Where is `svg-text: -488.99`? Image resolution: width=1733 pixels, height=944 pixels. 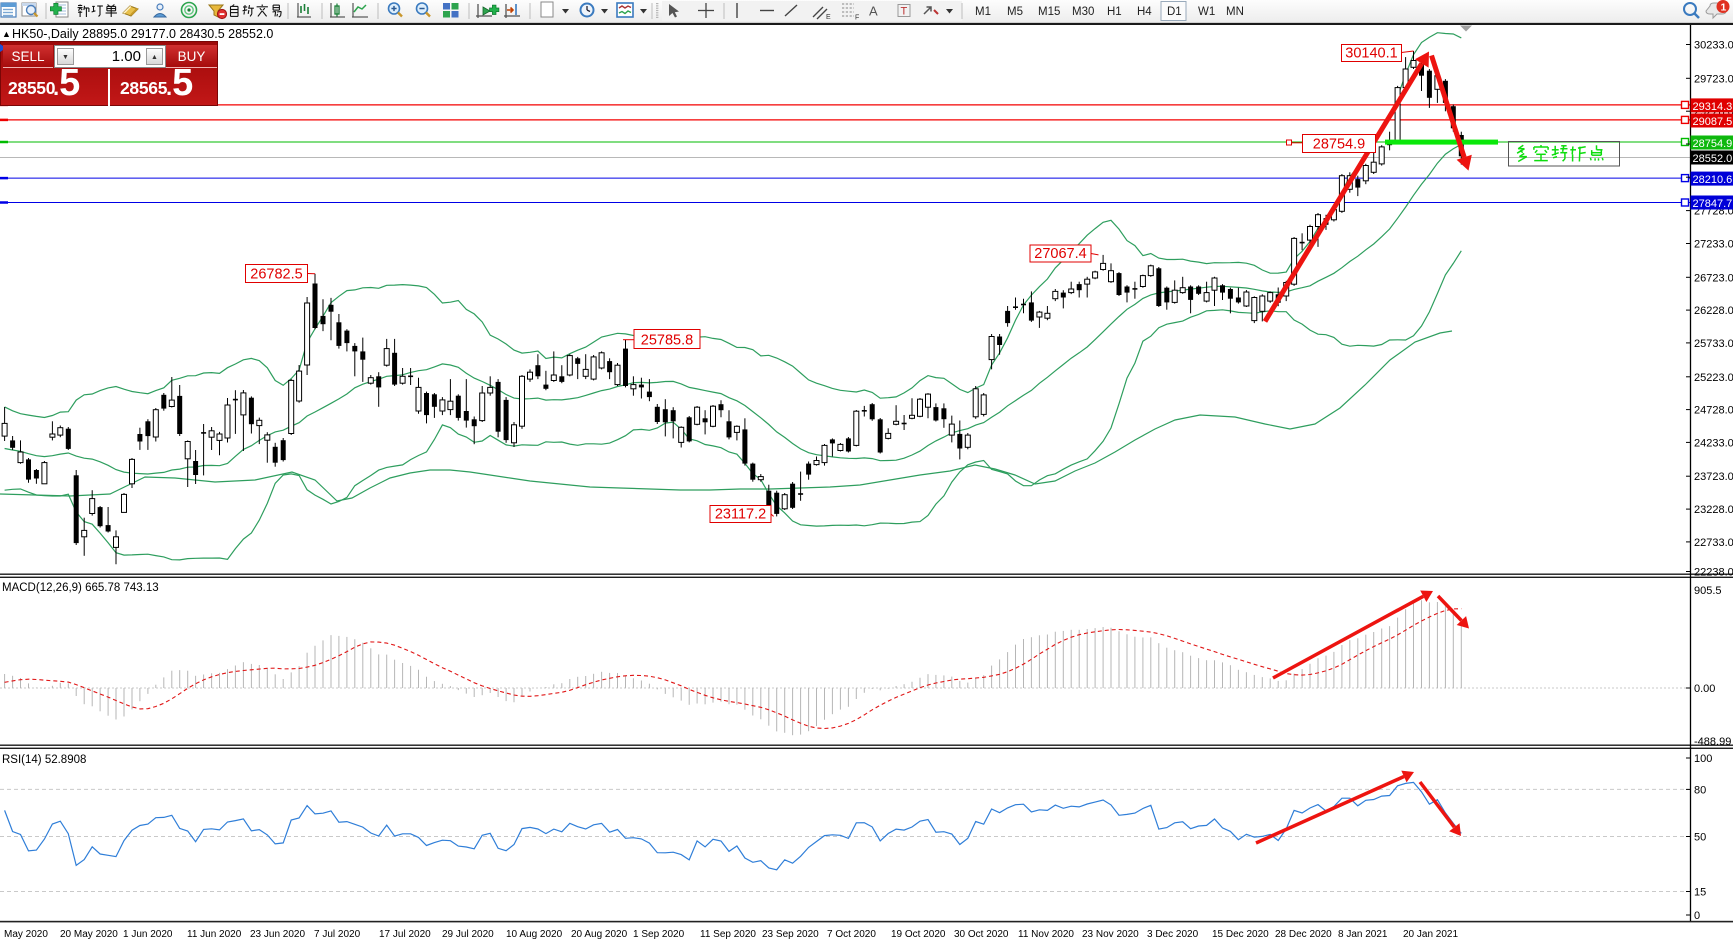 svg-text: -488.99 is located at coordinates (1712, 742).